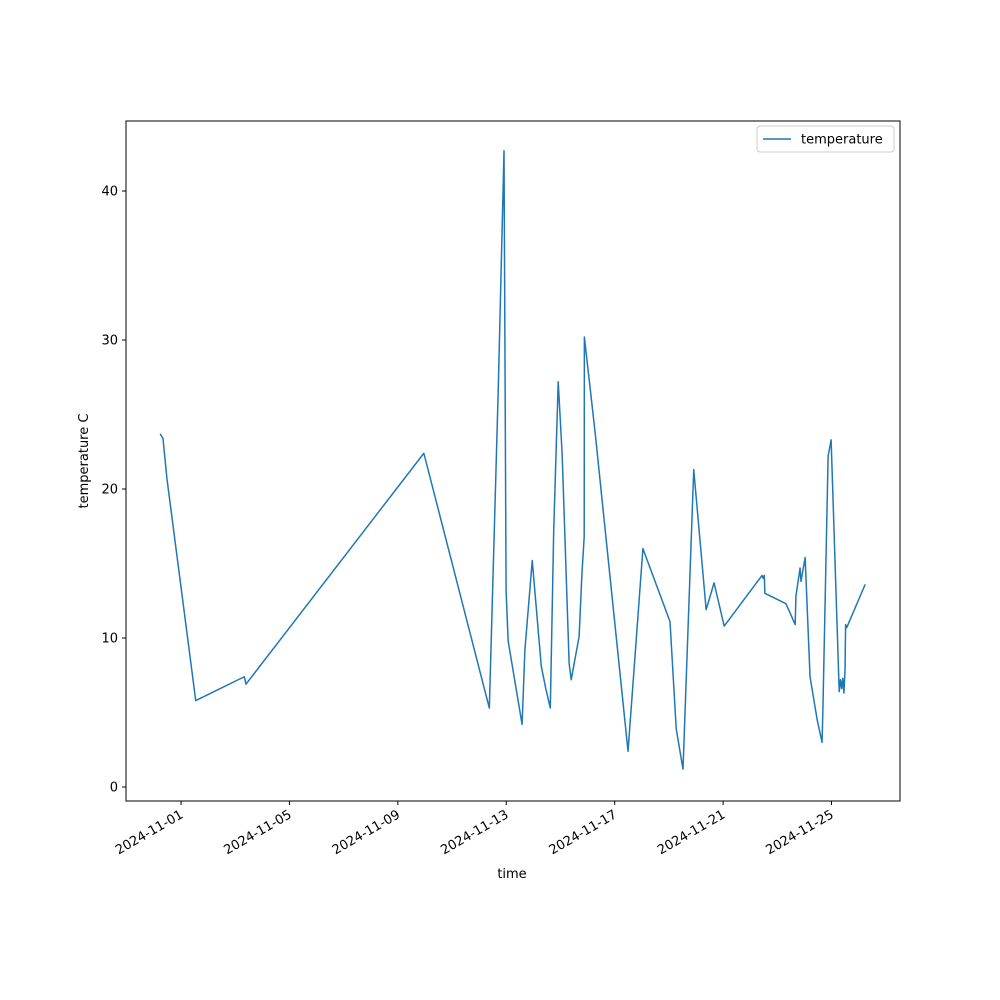  Describe the element at coordinates (84, 461) in the screenshot. I see `y-axis-label: temperature C` at that location.